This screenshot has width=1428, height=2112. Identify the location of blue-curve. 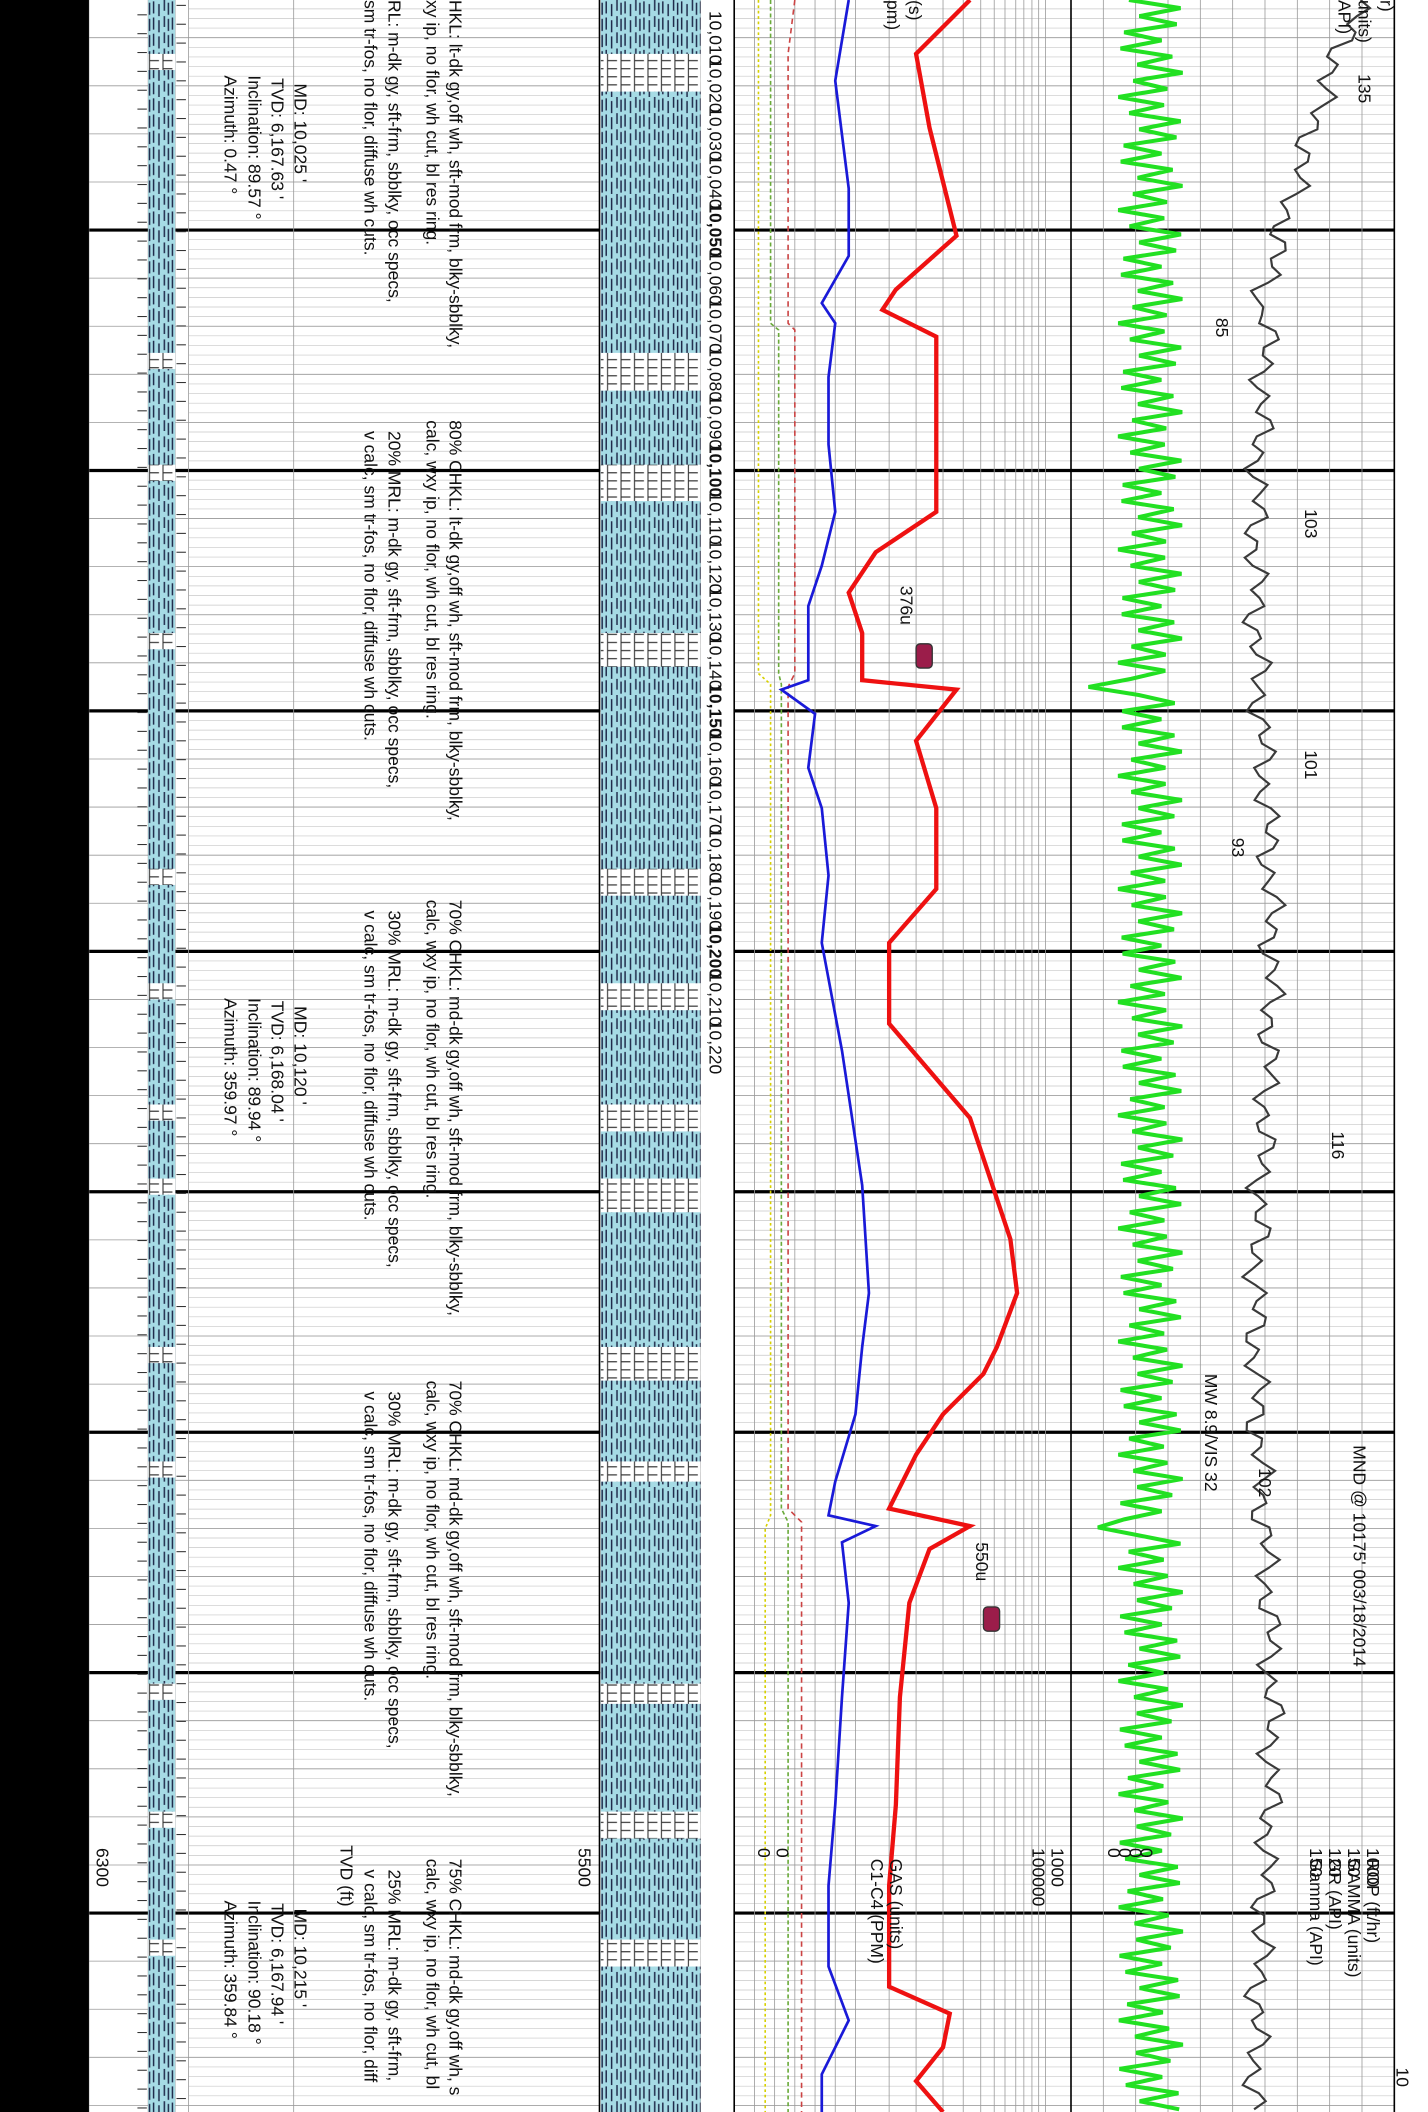
(829, 1056).